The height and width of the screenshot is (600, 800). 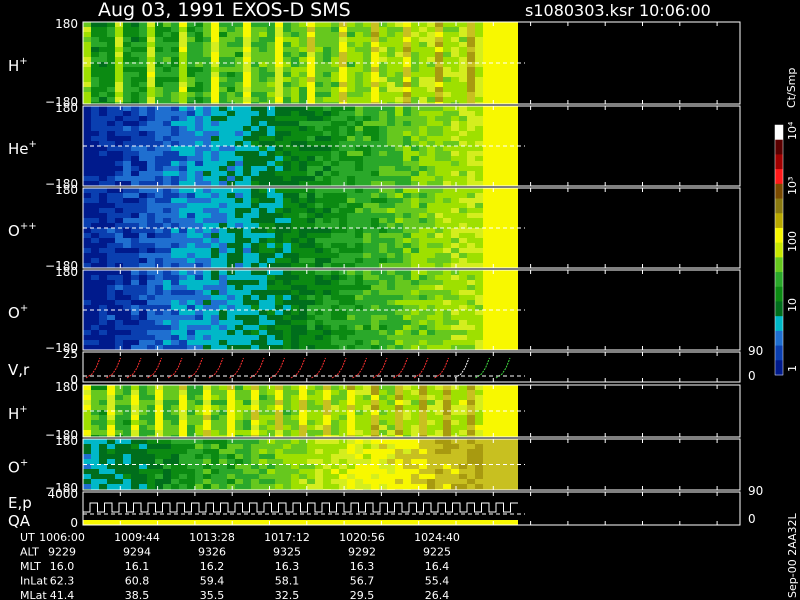 I want to click on panel-label: V,r, so click(x=19, y=370).